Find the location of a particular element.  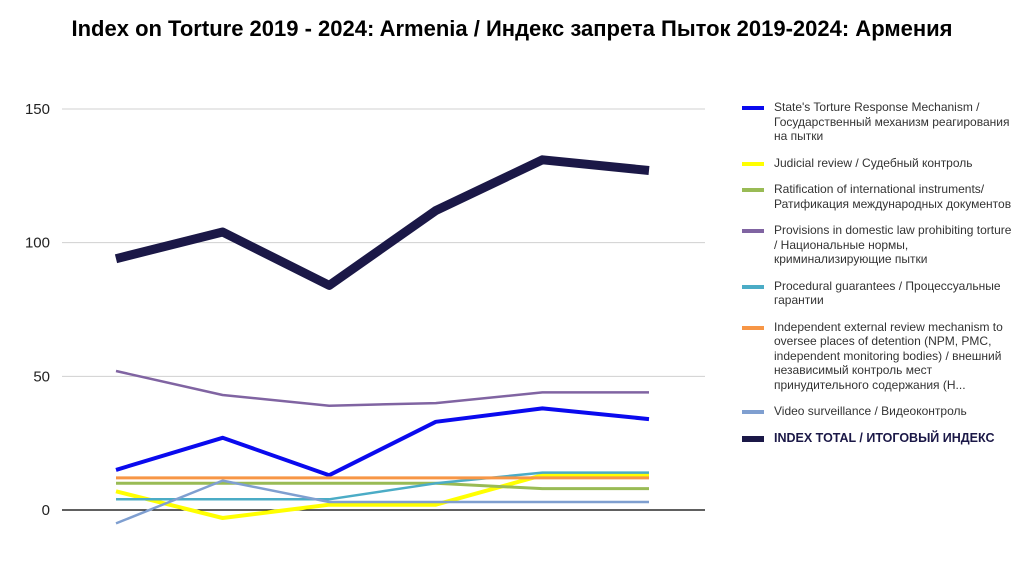

legend-item: INDEX TOTAL / ИТОГОВЫЙ ИНДЕКС is located at coordinates (877, 438).